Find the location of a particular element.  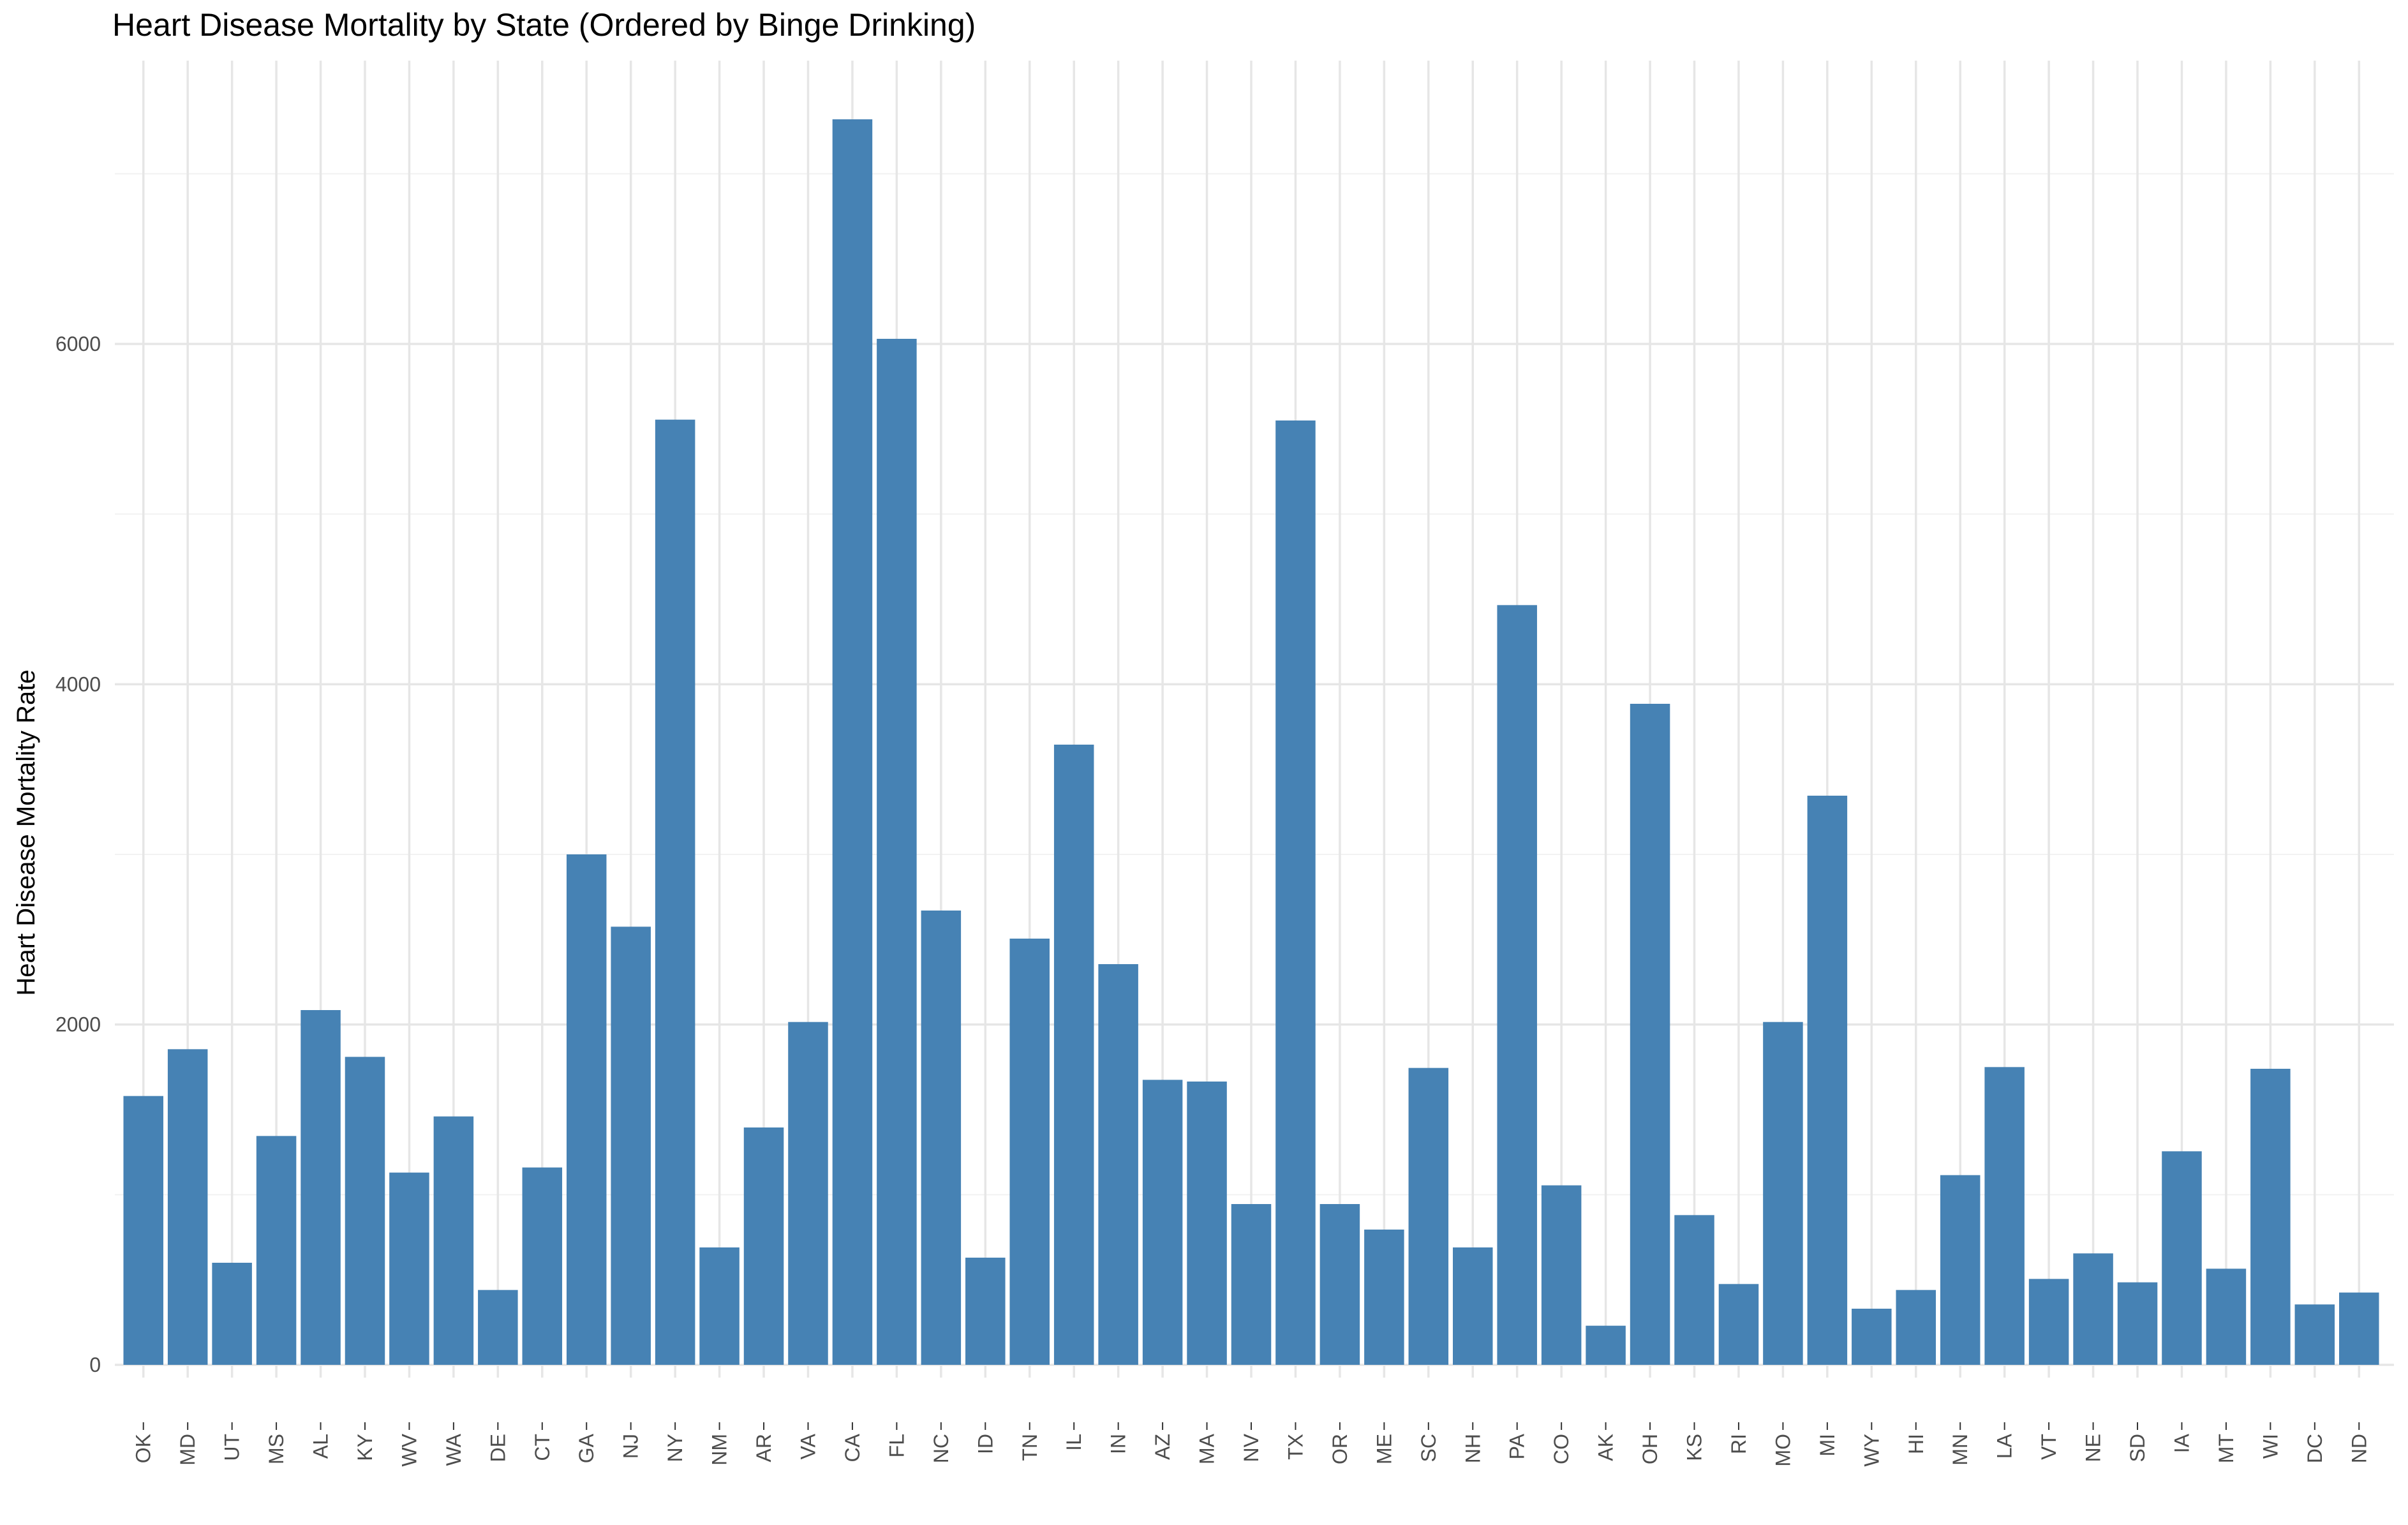

x-tick-label: NE is located at coordinates (2093, 1448).